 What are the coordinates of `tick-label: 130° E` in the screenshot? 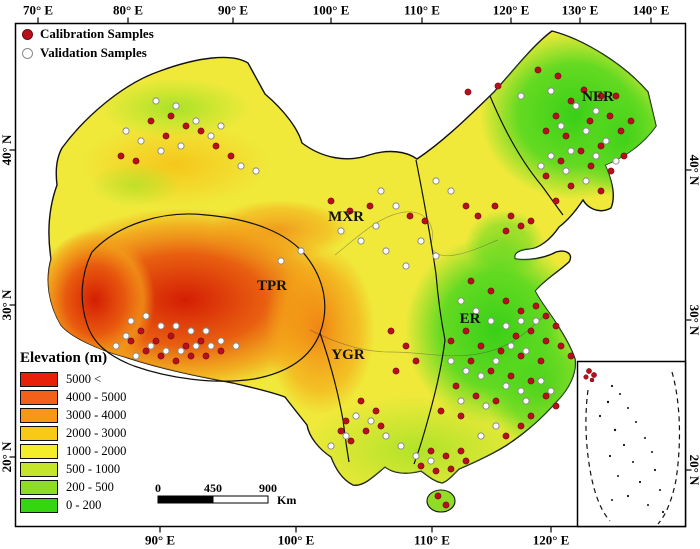 It's located at (580, 10).